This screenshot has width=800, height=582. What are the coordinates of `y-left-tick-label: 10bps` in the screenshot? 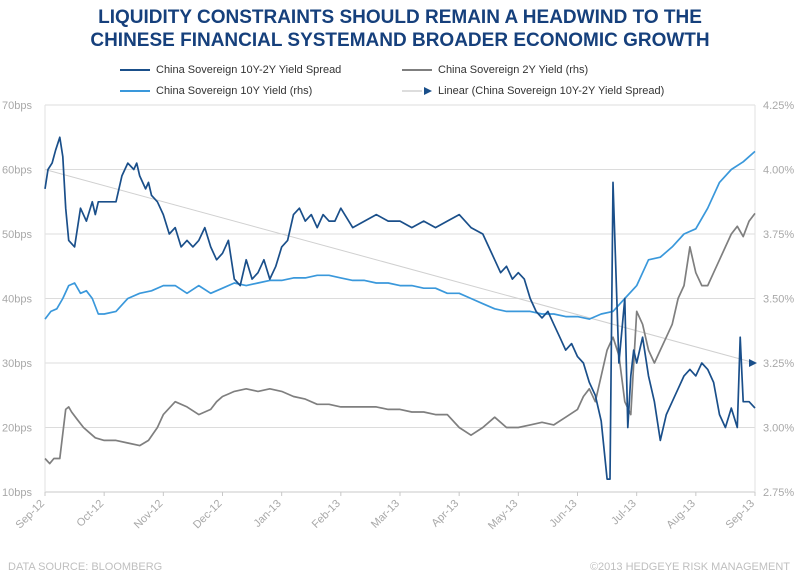 It's located at (17, 493).